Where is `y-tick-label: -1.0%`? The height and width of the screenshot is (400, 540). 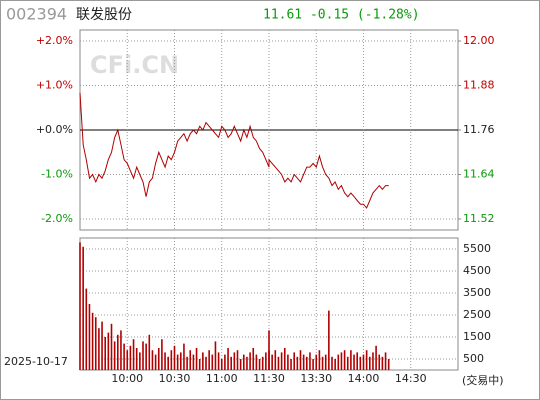 y-tick-label: -1.0% is located at coordinates (57, 174).